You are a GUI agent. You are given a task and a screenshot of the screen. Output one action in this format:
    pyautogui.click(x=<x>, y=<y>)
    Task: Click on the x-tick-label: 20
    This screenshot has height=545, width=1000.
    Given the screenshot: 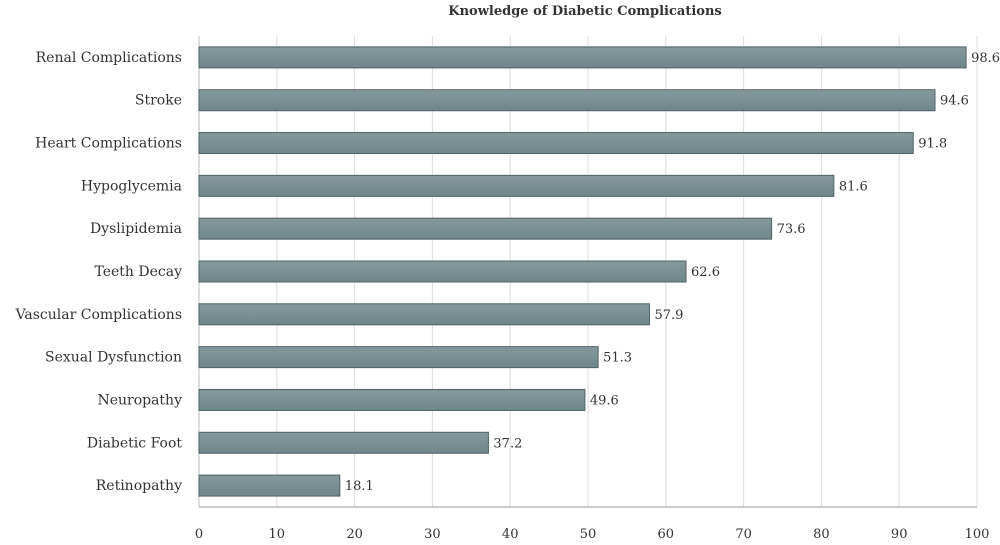 What is the action you would take?
    pyautogui.click(x=354, y=534)
    